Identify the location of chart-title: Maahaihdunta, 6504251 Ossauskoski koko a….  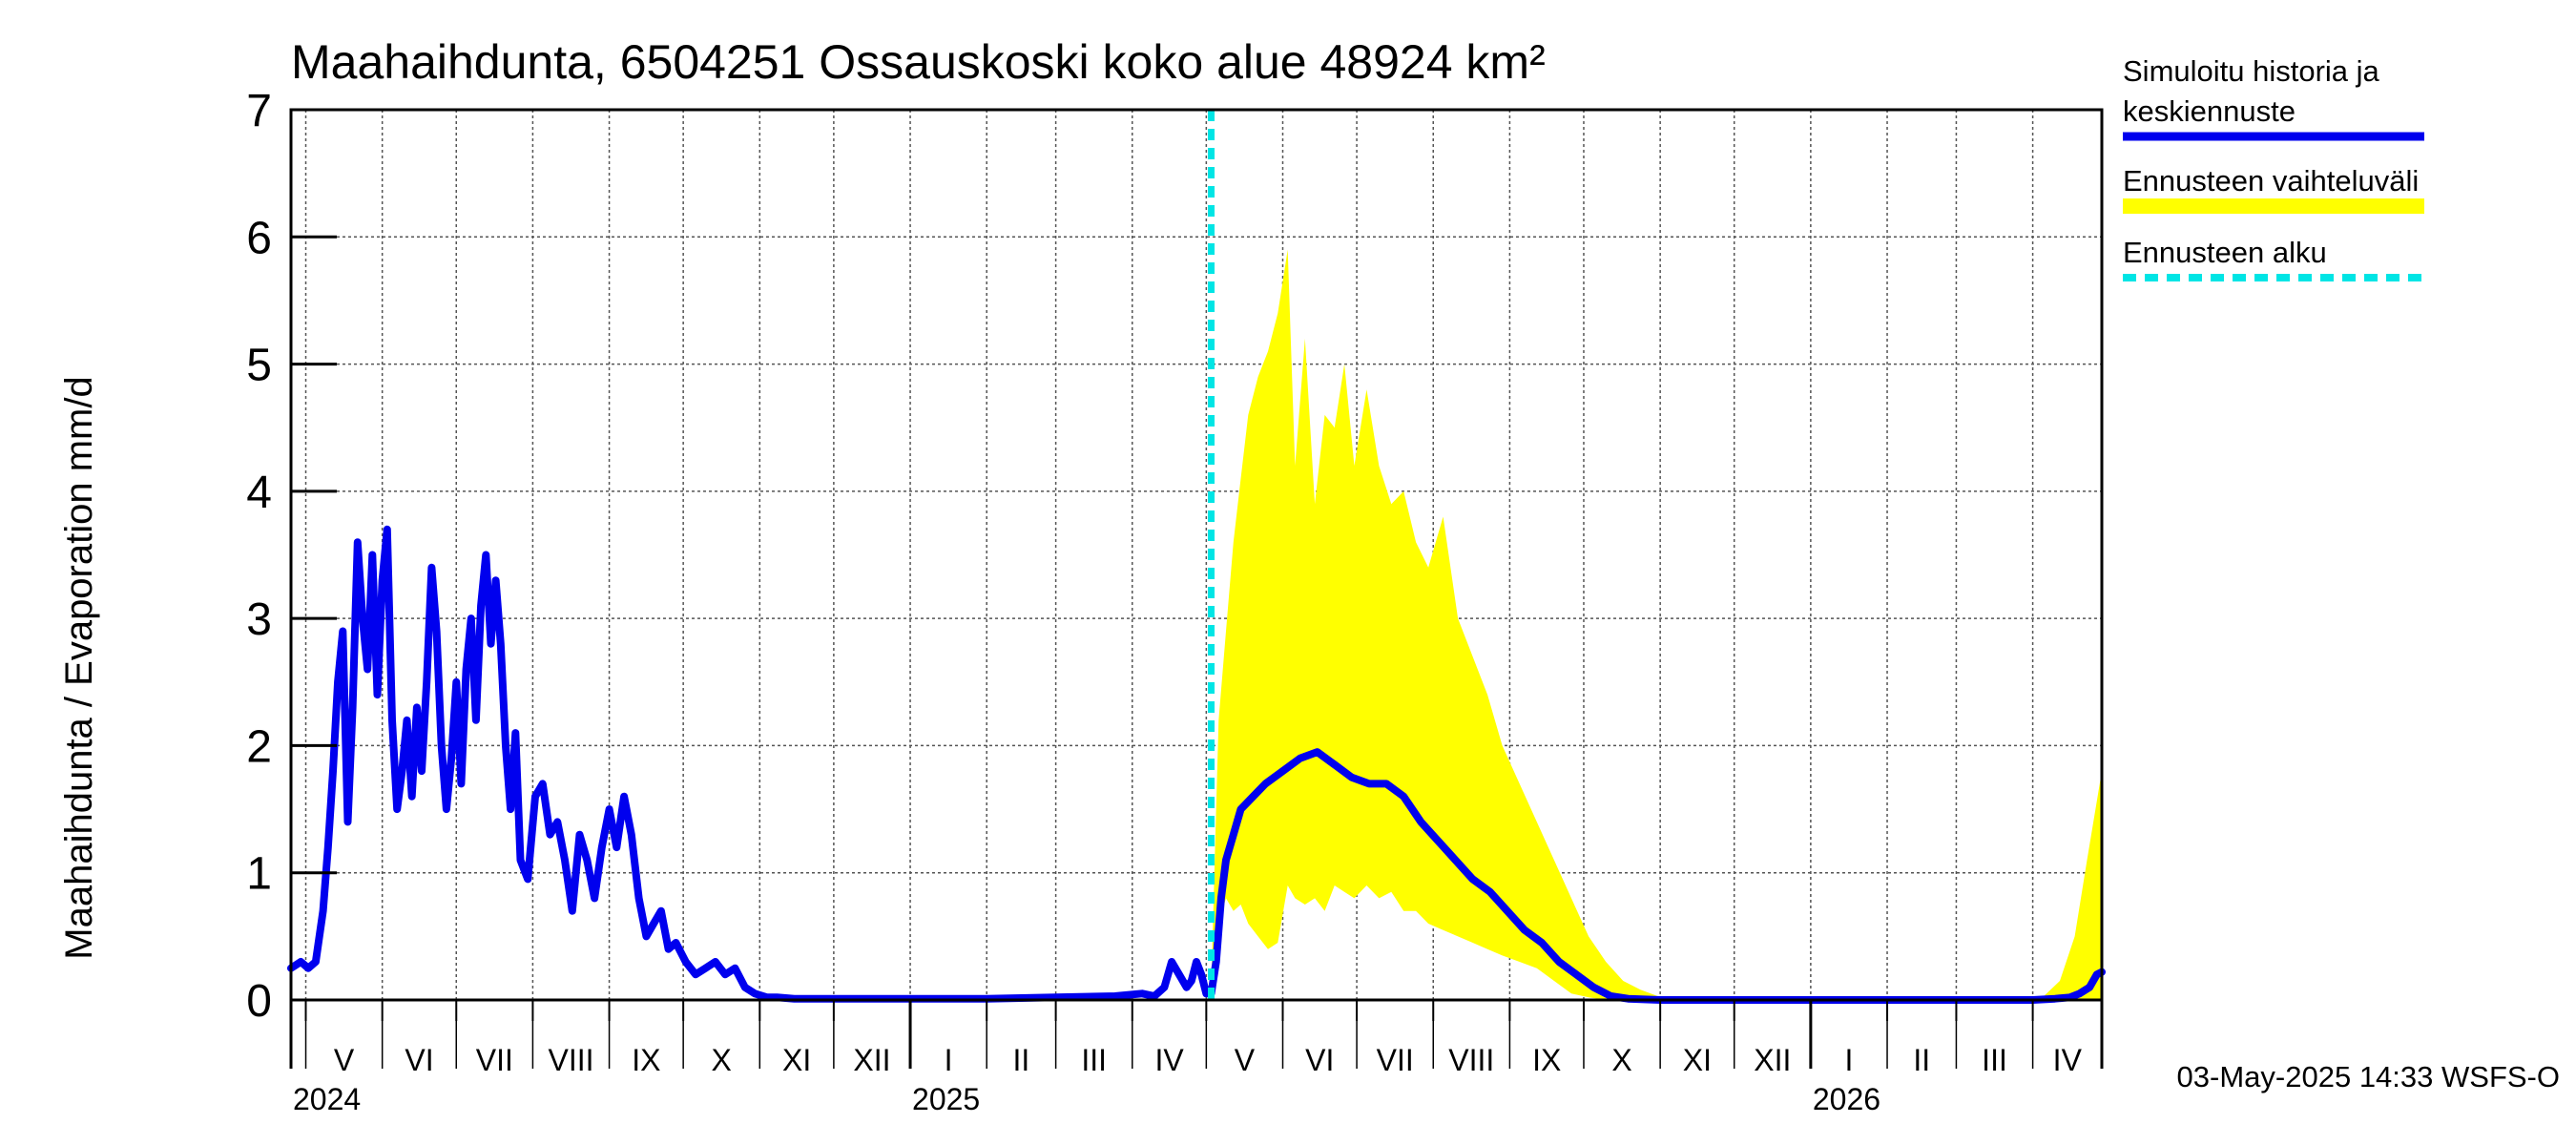
(918, 62).